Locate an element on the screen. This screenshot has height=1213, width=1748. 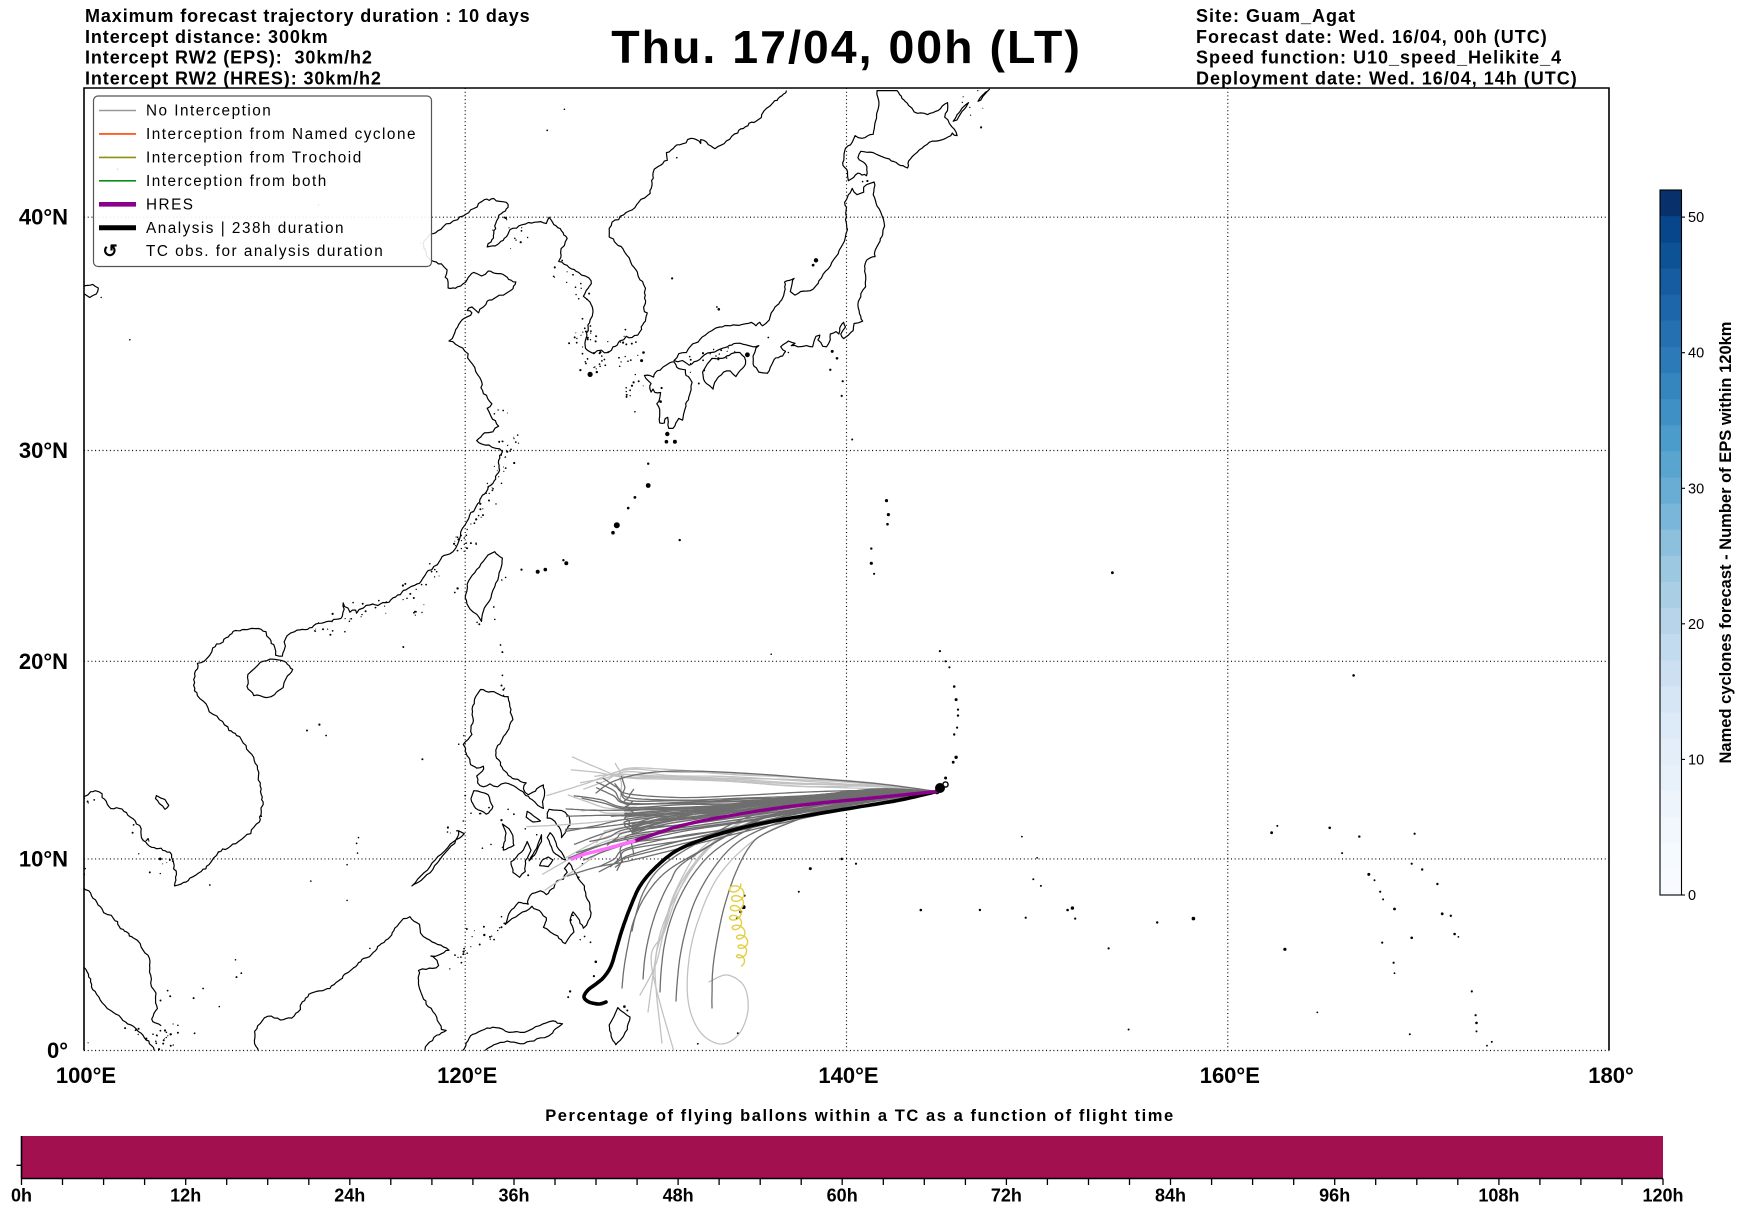
svg-text: 0h is located at coordinates (21, 1196).